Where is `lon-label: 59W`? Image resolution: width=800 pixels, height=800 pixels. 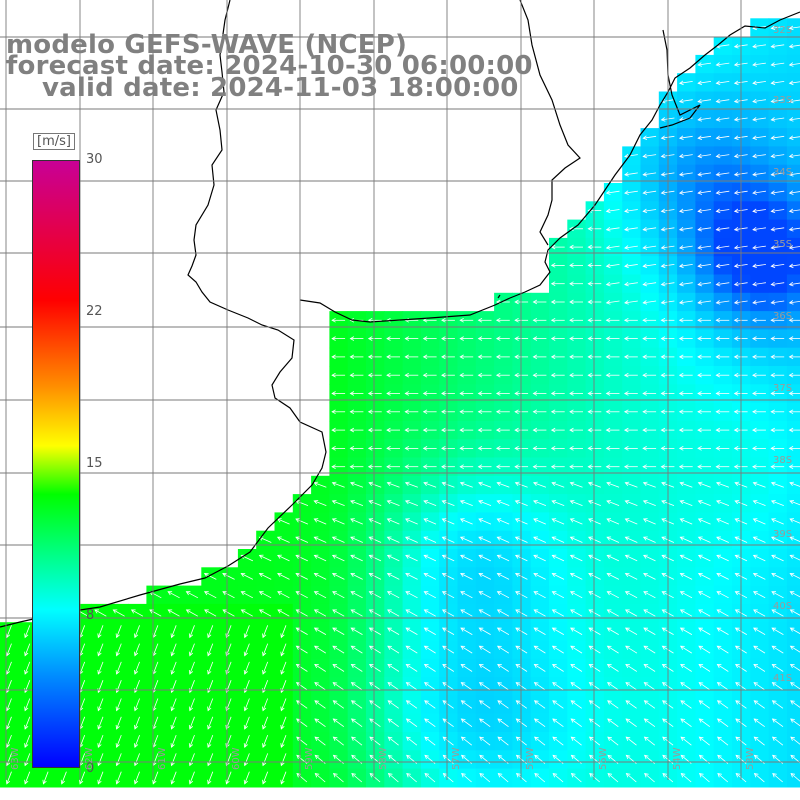 lon-label: 59W is located at coordinates (309, 758).